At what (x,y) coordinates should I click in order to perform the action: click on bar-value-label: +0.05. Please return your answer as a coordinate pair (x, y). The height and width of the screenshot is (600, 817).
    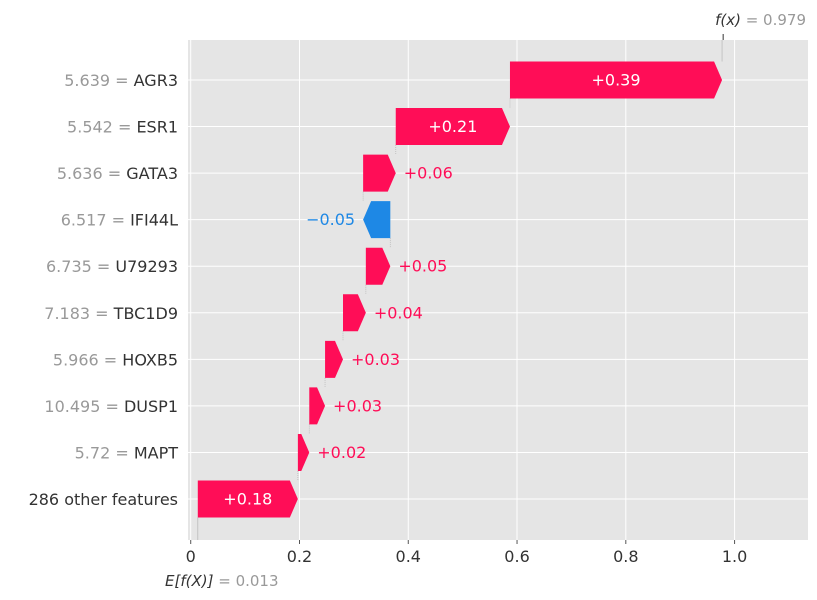
    Looking at the image, I should click on (422, 266).